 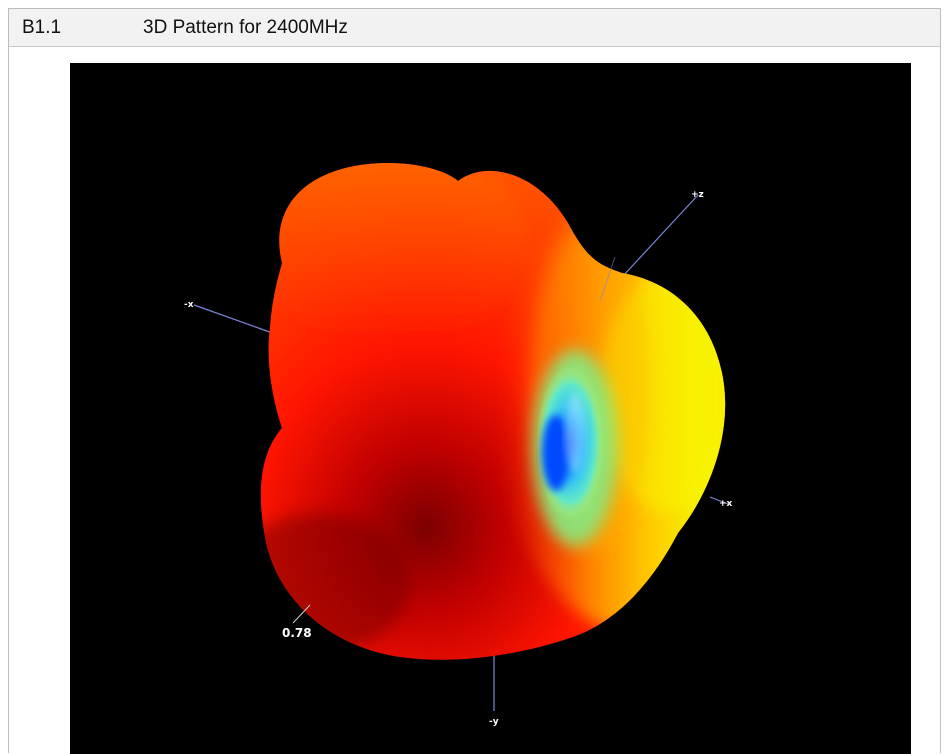 I want to click on neg-x-axis-line, so click(x=236, y=320).